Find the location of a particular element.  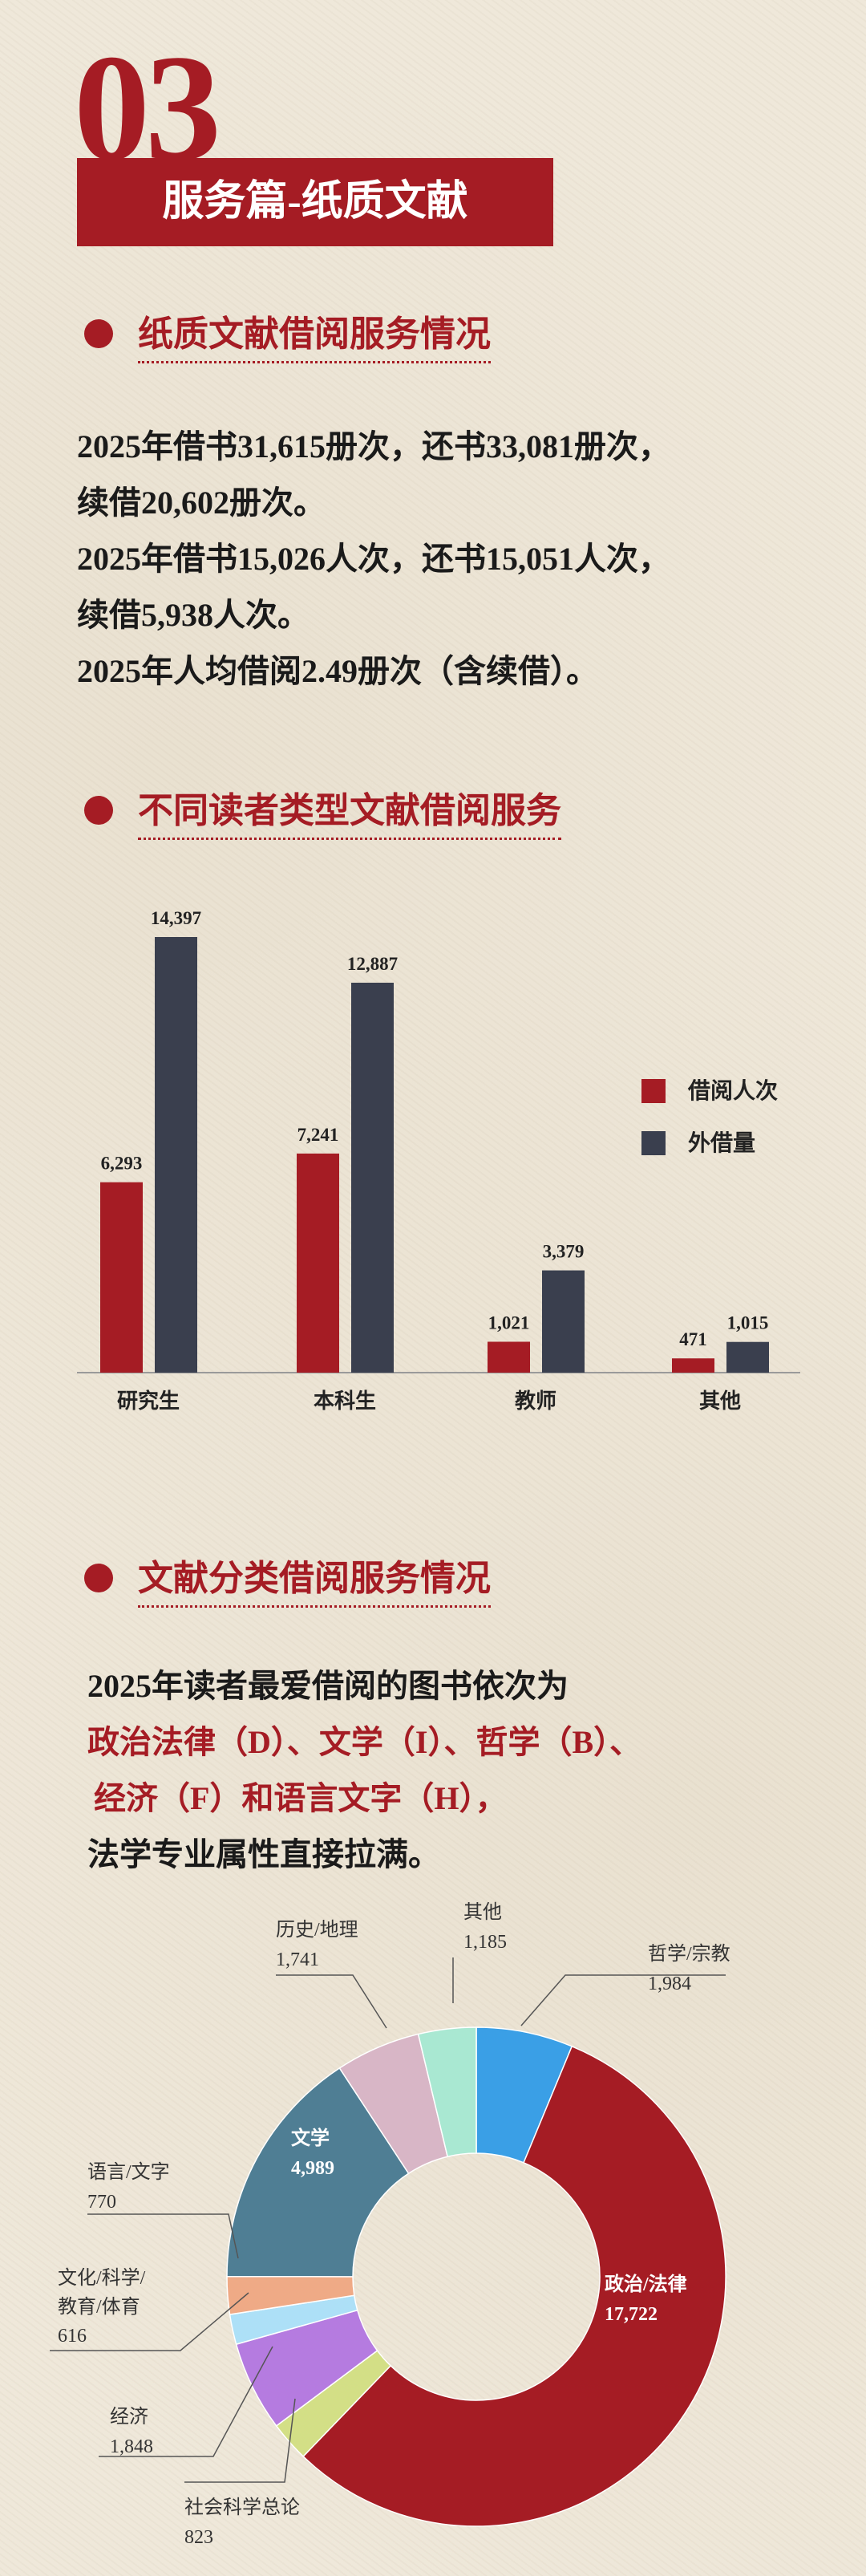

text-line: 2025年借书15,026人次，还书15,051人次， is located at coordinates (373, 559).